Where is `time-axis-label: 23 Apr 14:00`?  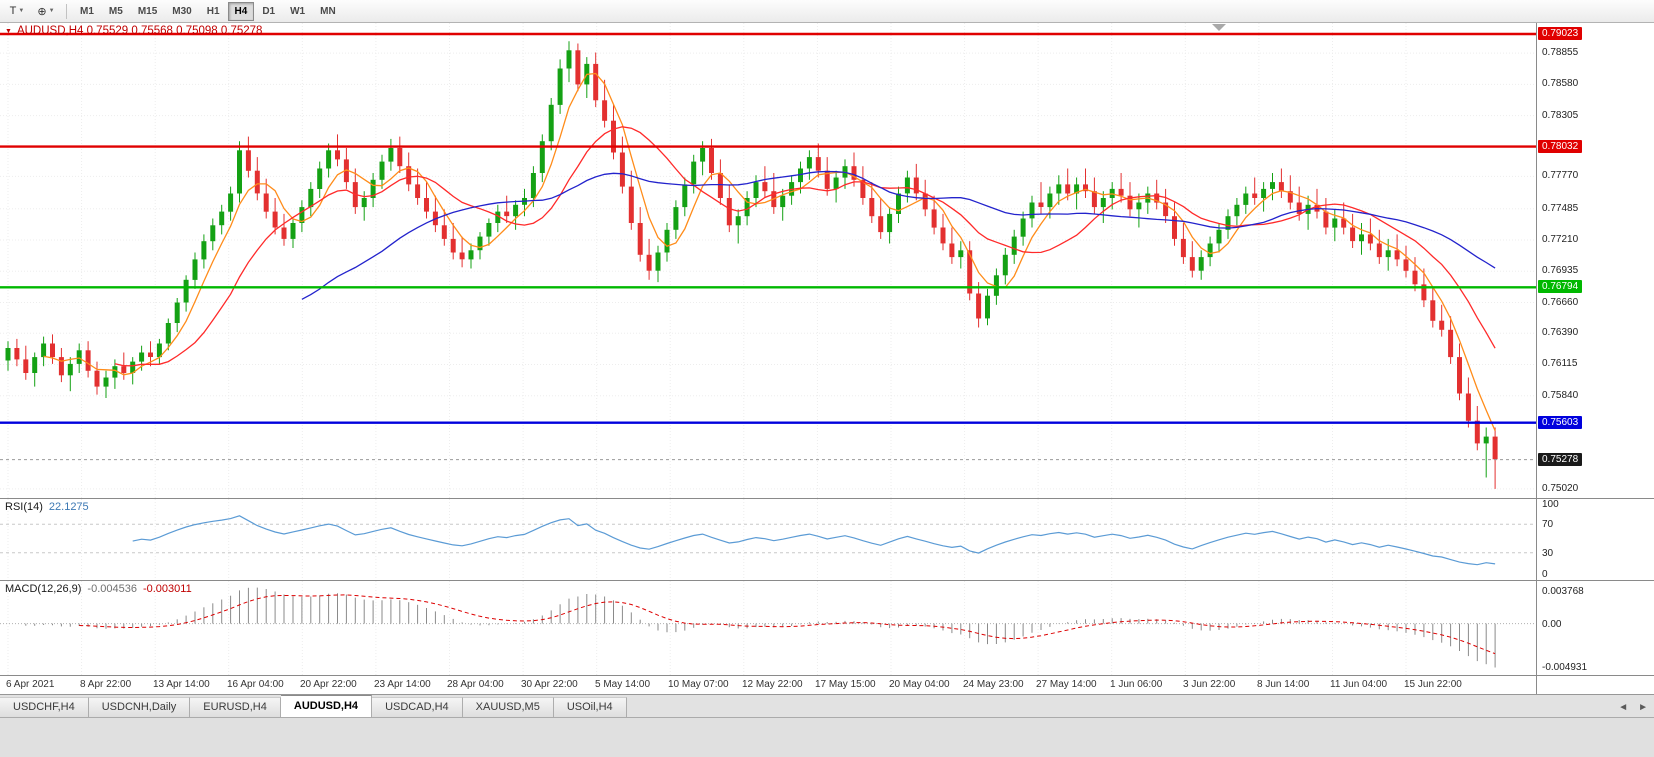 time-axis-label: 23 Apr 14:00 is located at coordinates (402, 684).